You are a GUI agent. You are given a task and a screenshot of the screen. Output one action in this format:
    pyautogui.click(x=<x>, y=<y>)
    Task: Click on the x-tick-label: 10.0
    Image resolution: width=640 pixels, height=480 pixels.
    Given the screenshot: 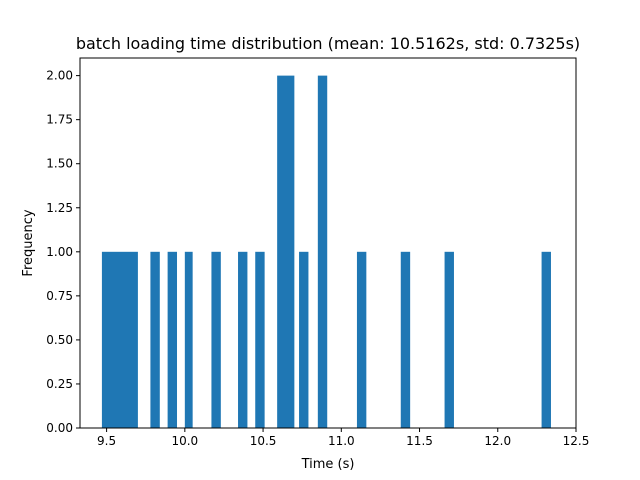 What is the action you would take?
    pyautogui.click(x=184, y=441)
    